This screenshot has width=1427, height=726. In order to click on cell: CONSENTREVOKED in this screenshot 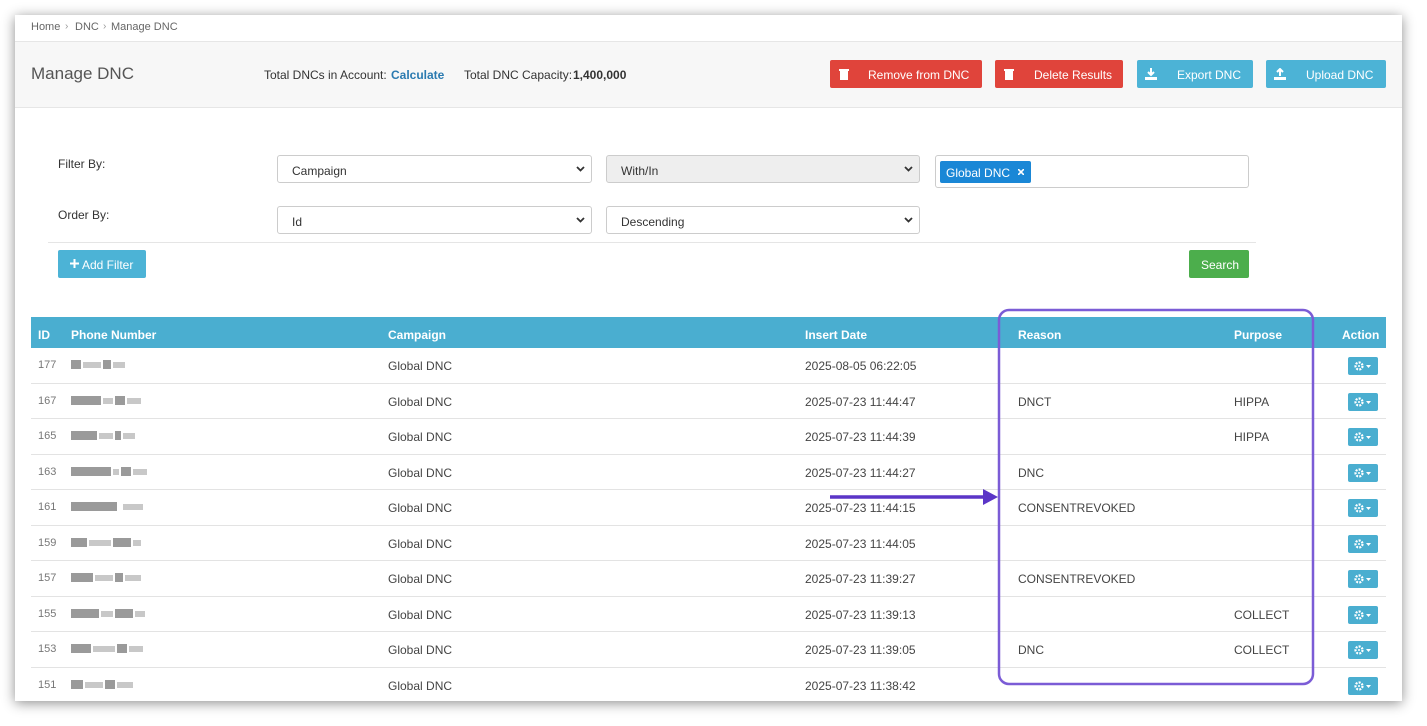, I will do `click(1077, 579)`.